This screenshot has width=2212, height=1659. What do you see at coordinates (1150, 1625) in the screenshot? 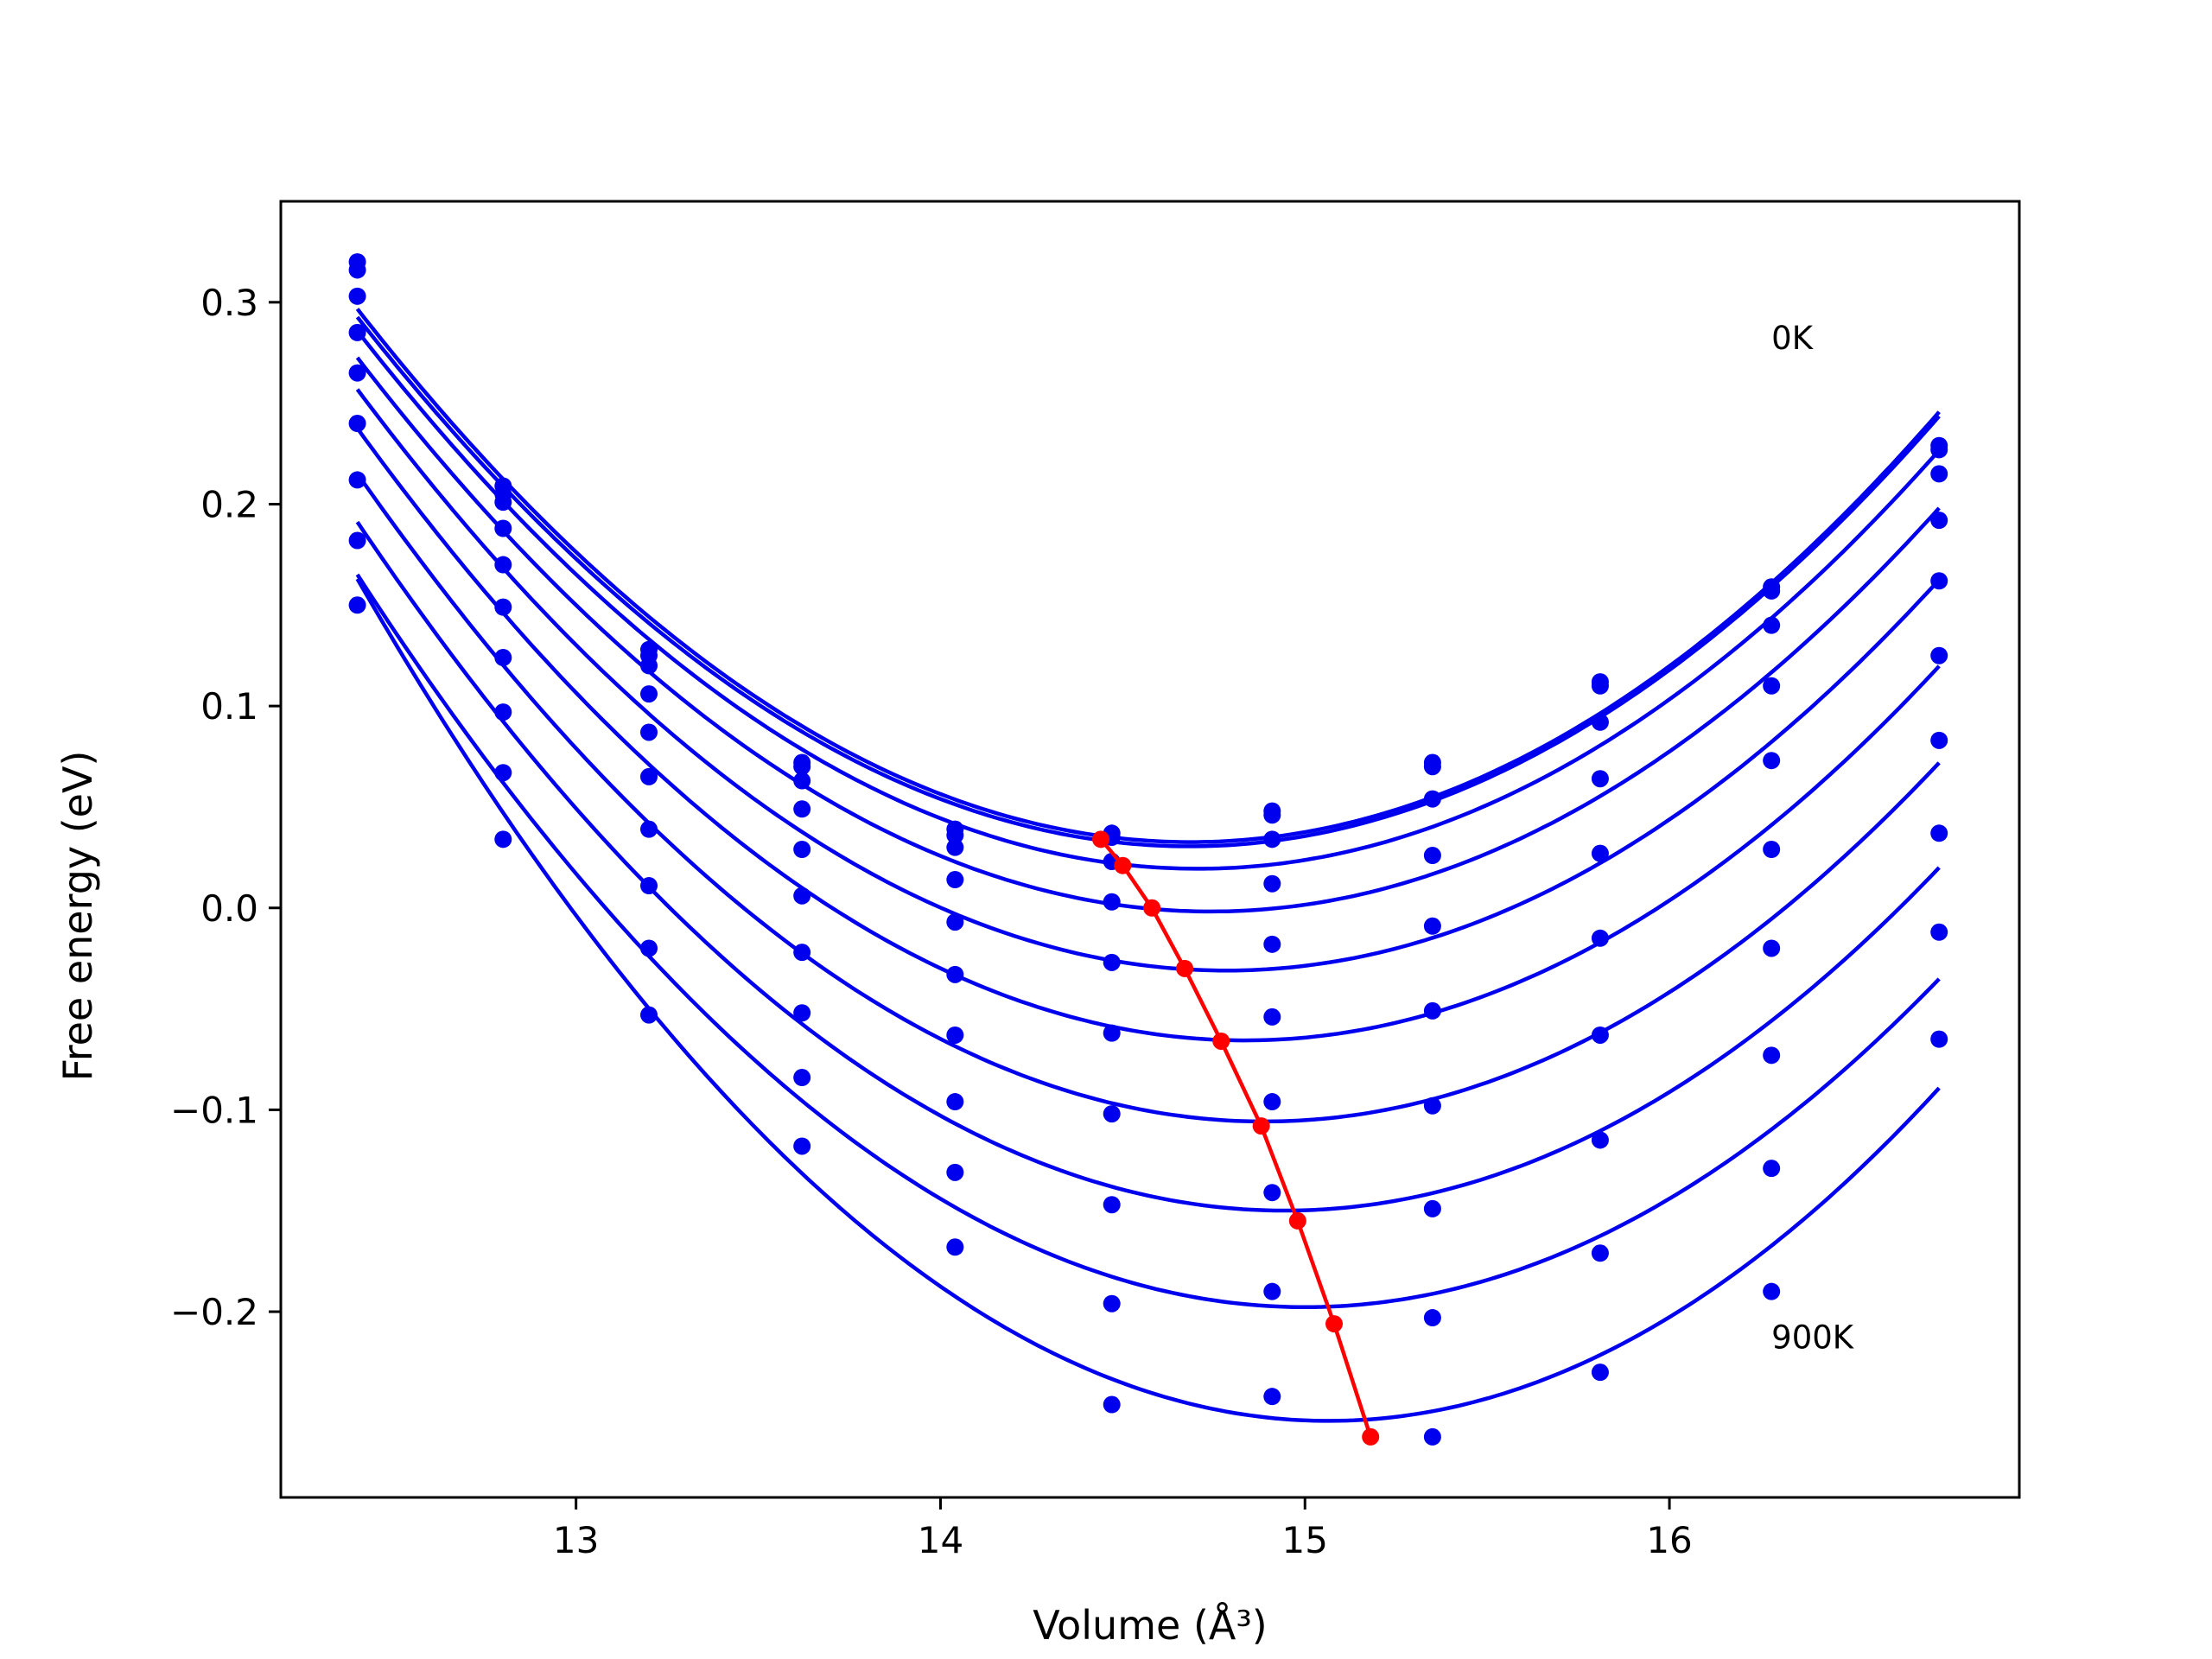
I see `x-axis-label: Volume (Å³)` at bounding box center [1150, 1625].